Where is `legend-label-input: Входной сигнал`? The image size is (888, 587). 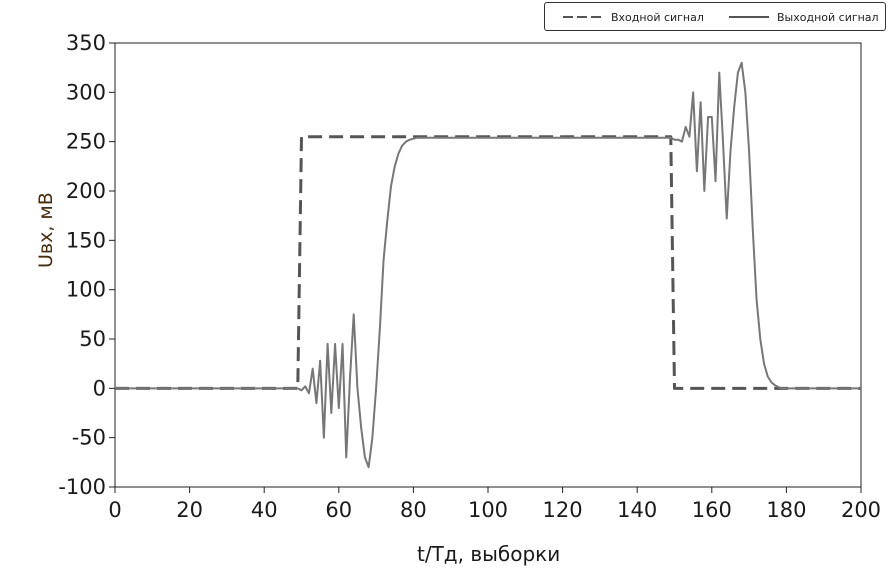
legend-label-input: Входной сигнал is located at coordinates (657, 17).